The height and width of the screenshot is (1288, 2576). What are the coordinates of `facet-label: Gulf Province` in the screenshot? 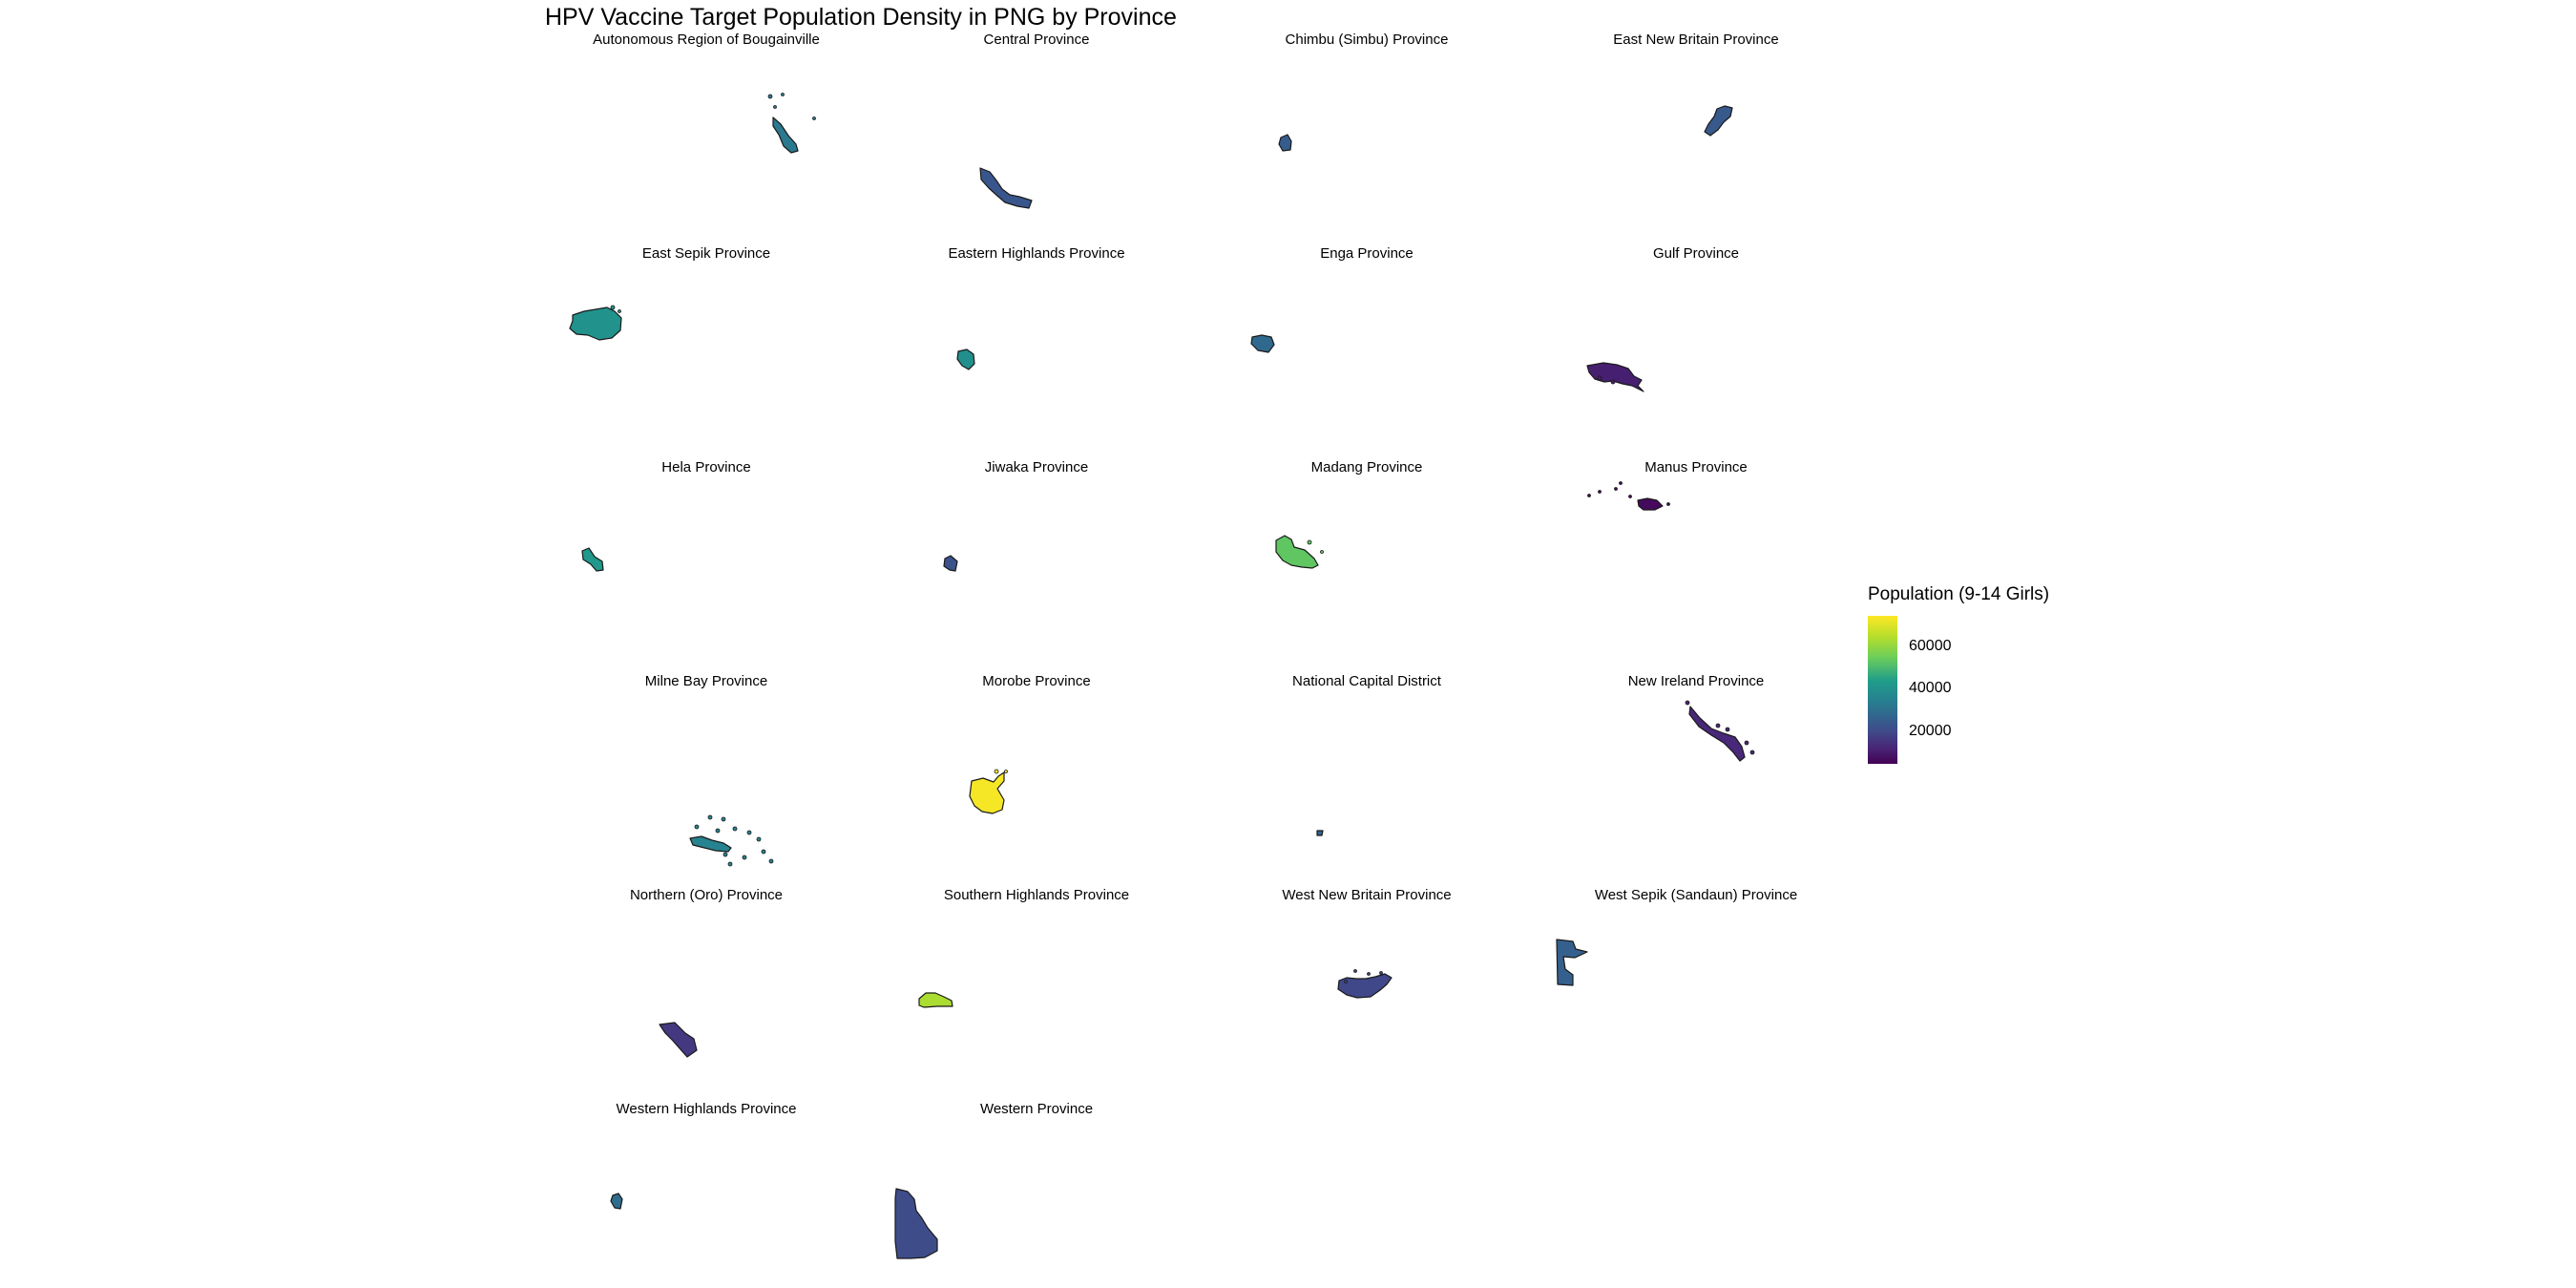 It's located at (1696, 253).